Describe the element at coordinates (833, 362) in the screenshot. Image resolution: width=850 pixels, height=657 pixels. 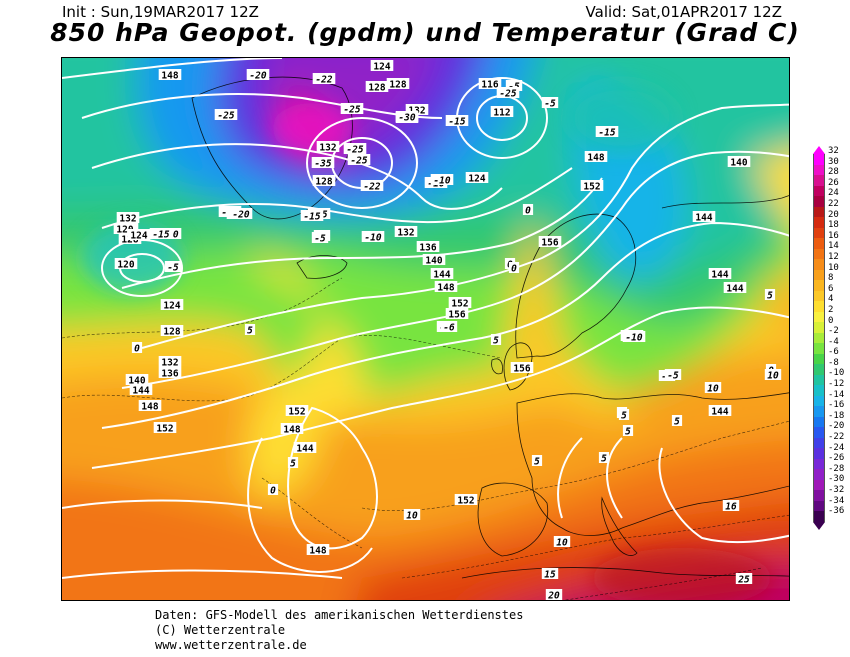
I see `colorbar-label: -8` at that location.